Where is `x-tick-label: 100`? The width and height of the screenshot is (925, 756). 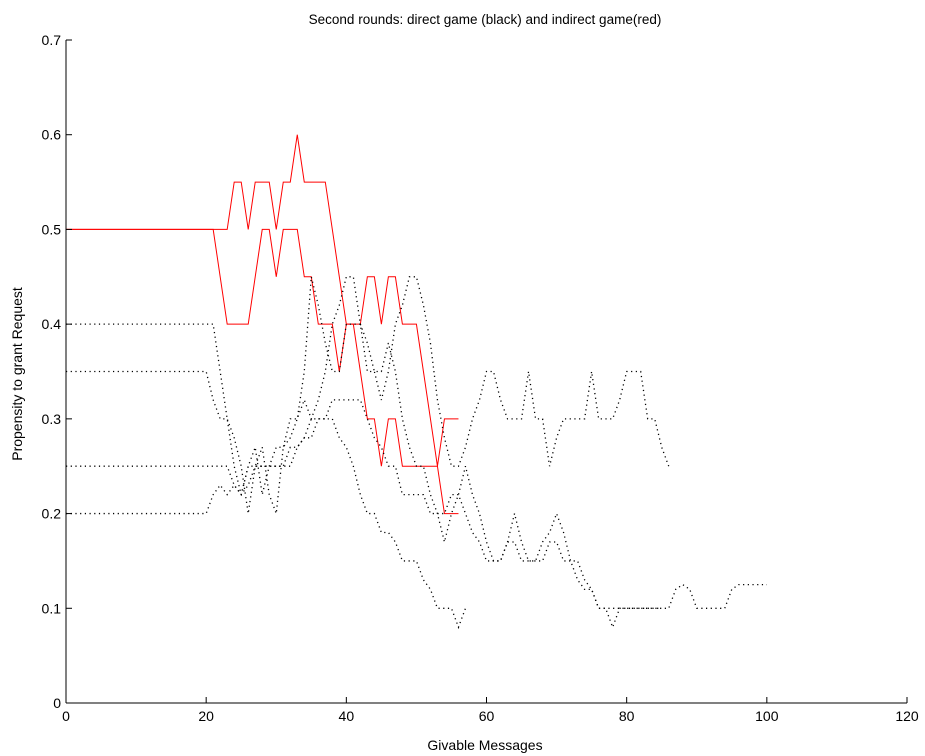
x-tick-label: 100 is located at coordinates (767, 716).